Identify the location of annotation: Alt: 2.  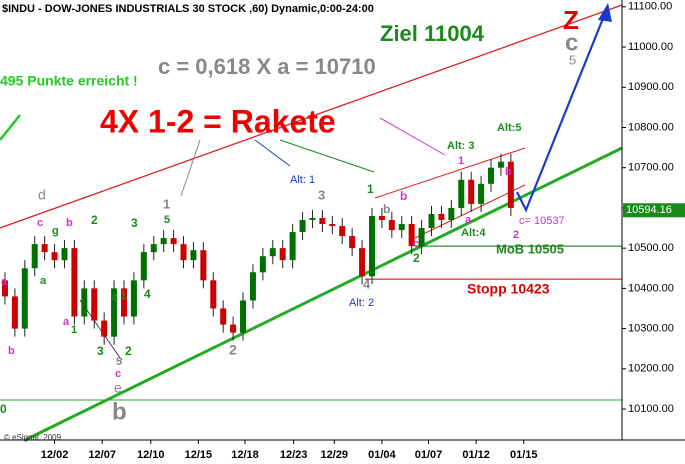
(361, 303).